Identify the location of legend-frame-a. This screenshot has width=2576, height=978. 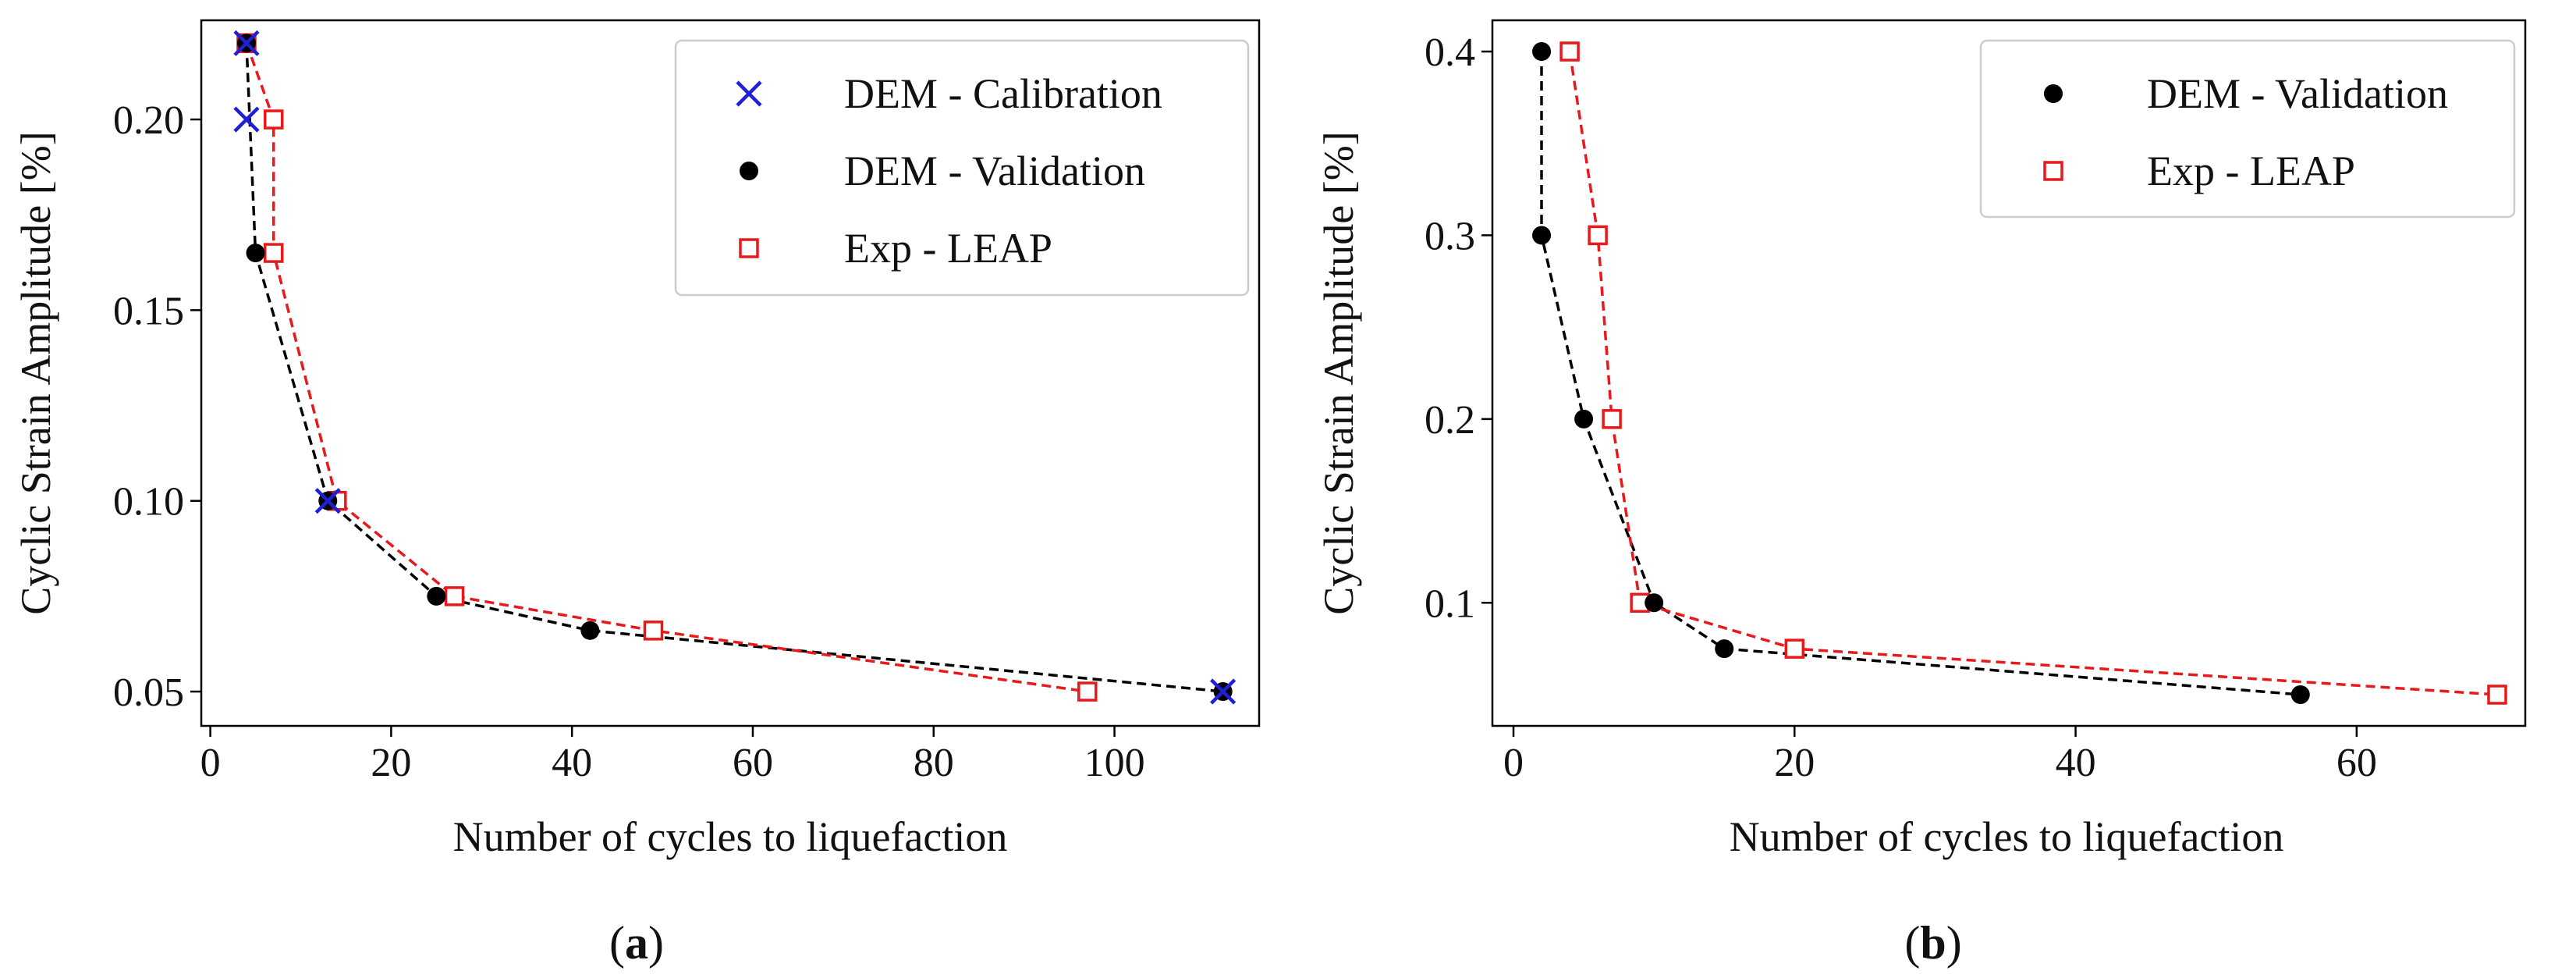
(962, 168).